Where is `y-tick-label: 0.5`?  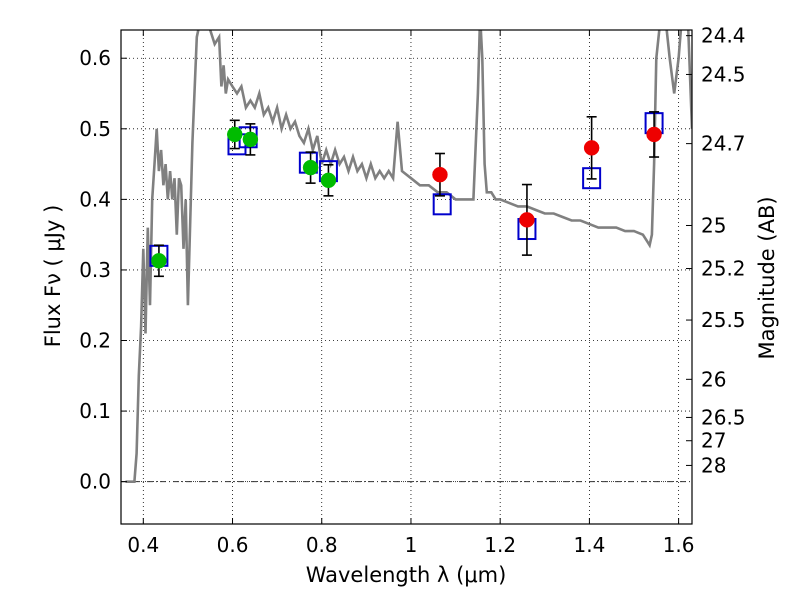
y-tick-label: 0.5 is located at coordinates (95, 129).